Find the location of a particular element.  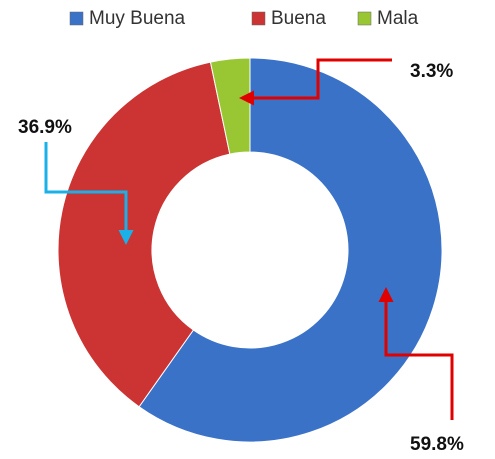

data-label: 3.3% is located at coordinates (431, 71).